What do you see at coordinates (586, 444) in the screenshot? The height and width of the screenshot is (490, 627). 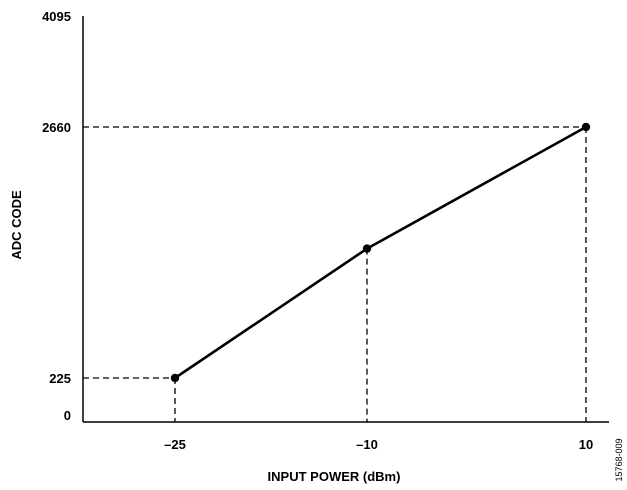 I see `x-tick-label: 10` at bounding box center [586, 444].